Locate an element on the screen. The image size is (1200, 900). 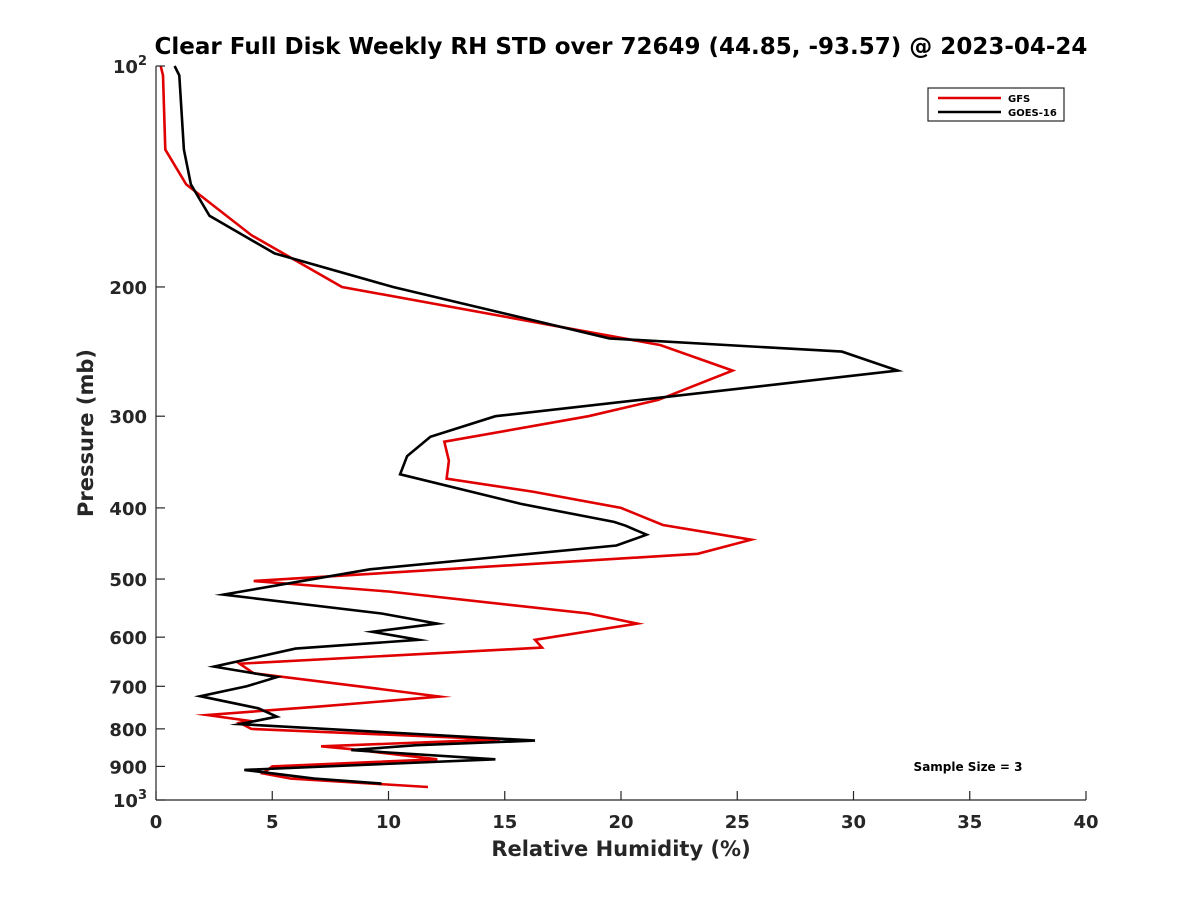
y-tick-label: 10³ is located at coordinates (130, 800).